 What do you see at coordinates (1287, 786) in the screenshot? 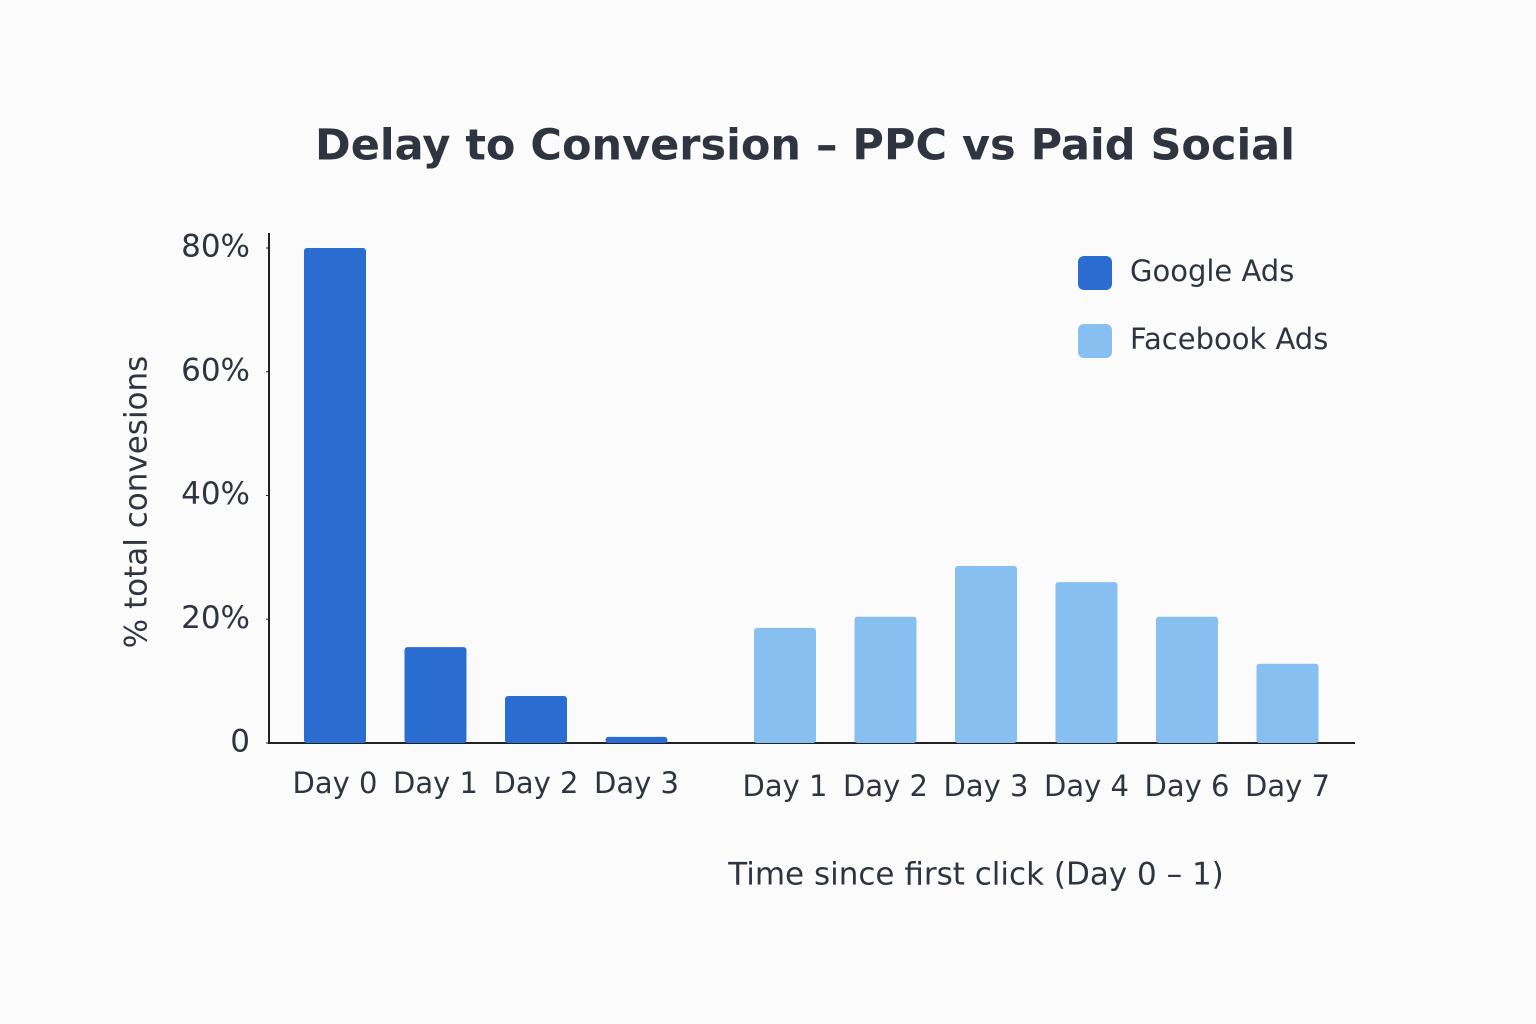
I see `x-tick-label: Day 7` at bounding box center [1287, 786].